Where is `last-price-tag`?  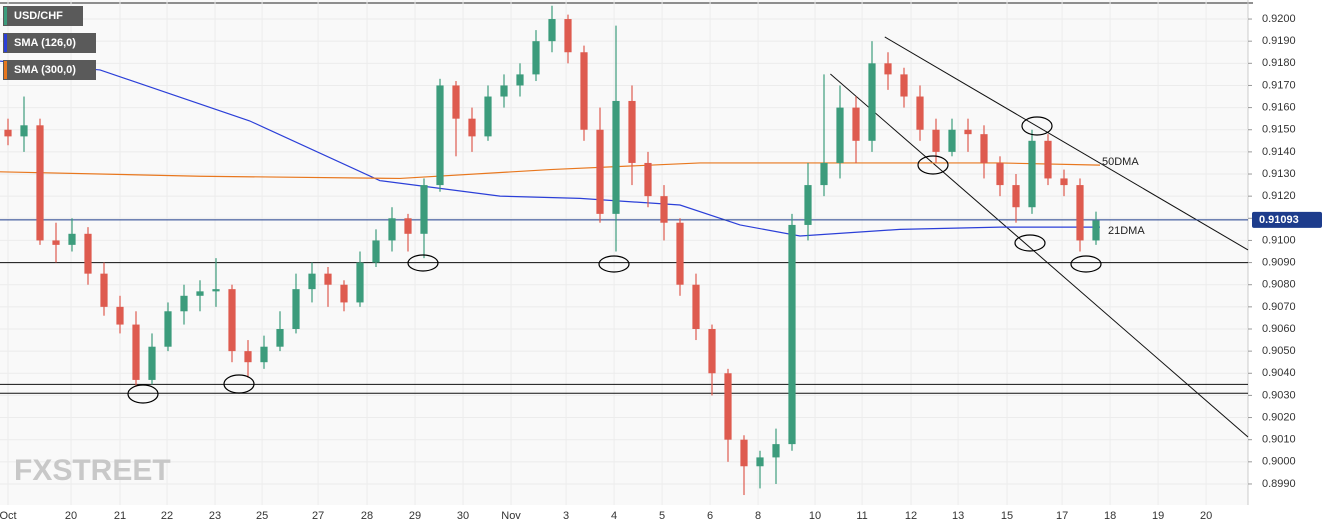 last-price-tag is located at coordinates (1287, 219).